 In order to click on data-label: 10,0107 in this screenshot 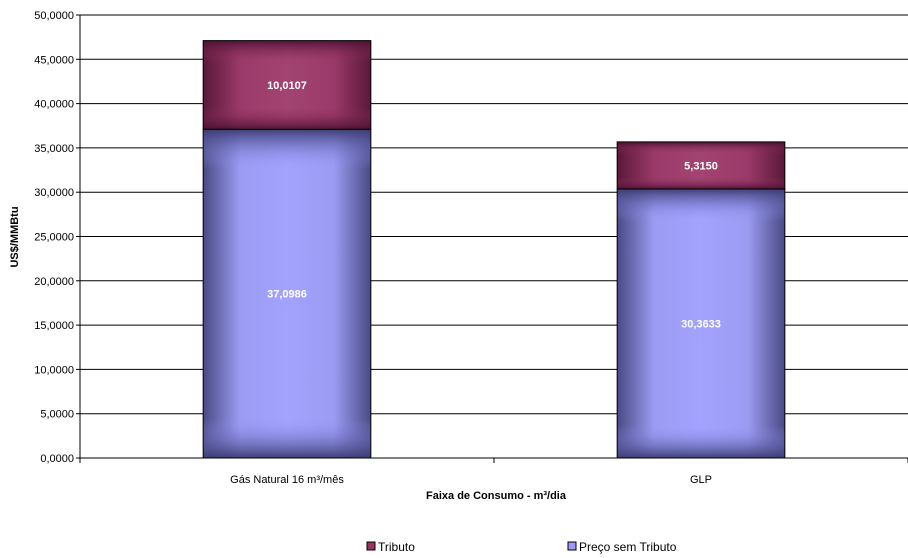, I will do `click(287, 86)`.